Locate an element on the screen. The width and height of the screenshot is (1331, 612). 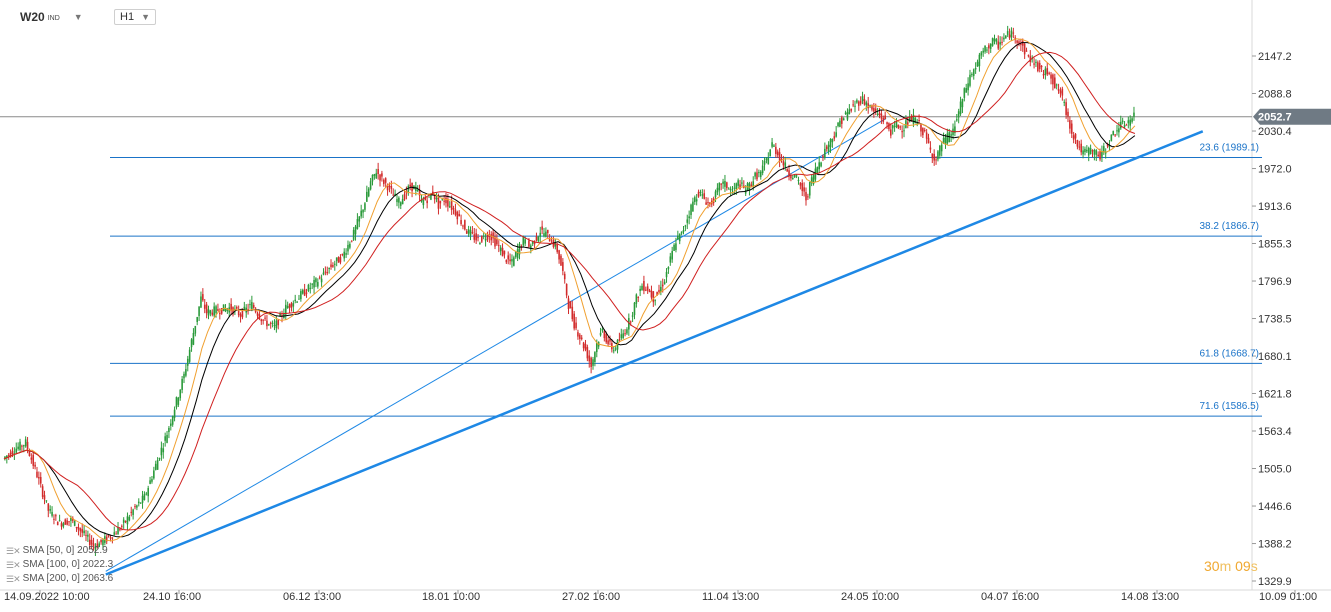
current-price-label: 2052.7 is located at coordinates (1275, 118).